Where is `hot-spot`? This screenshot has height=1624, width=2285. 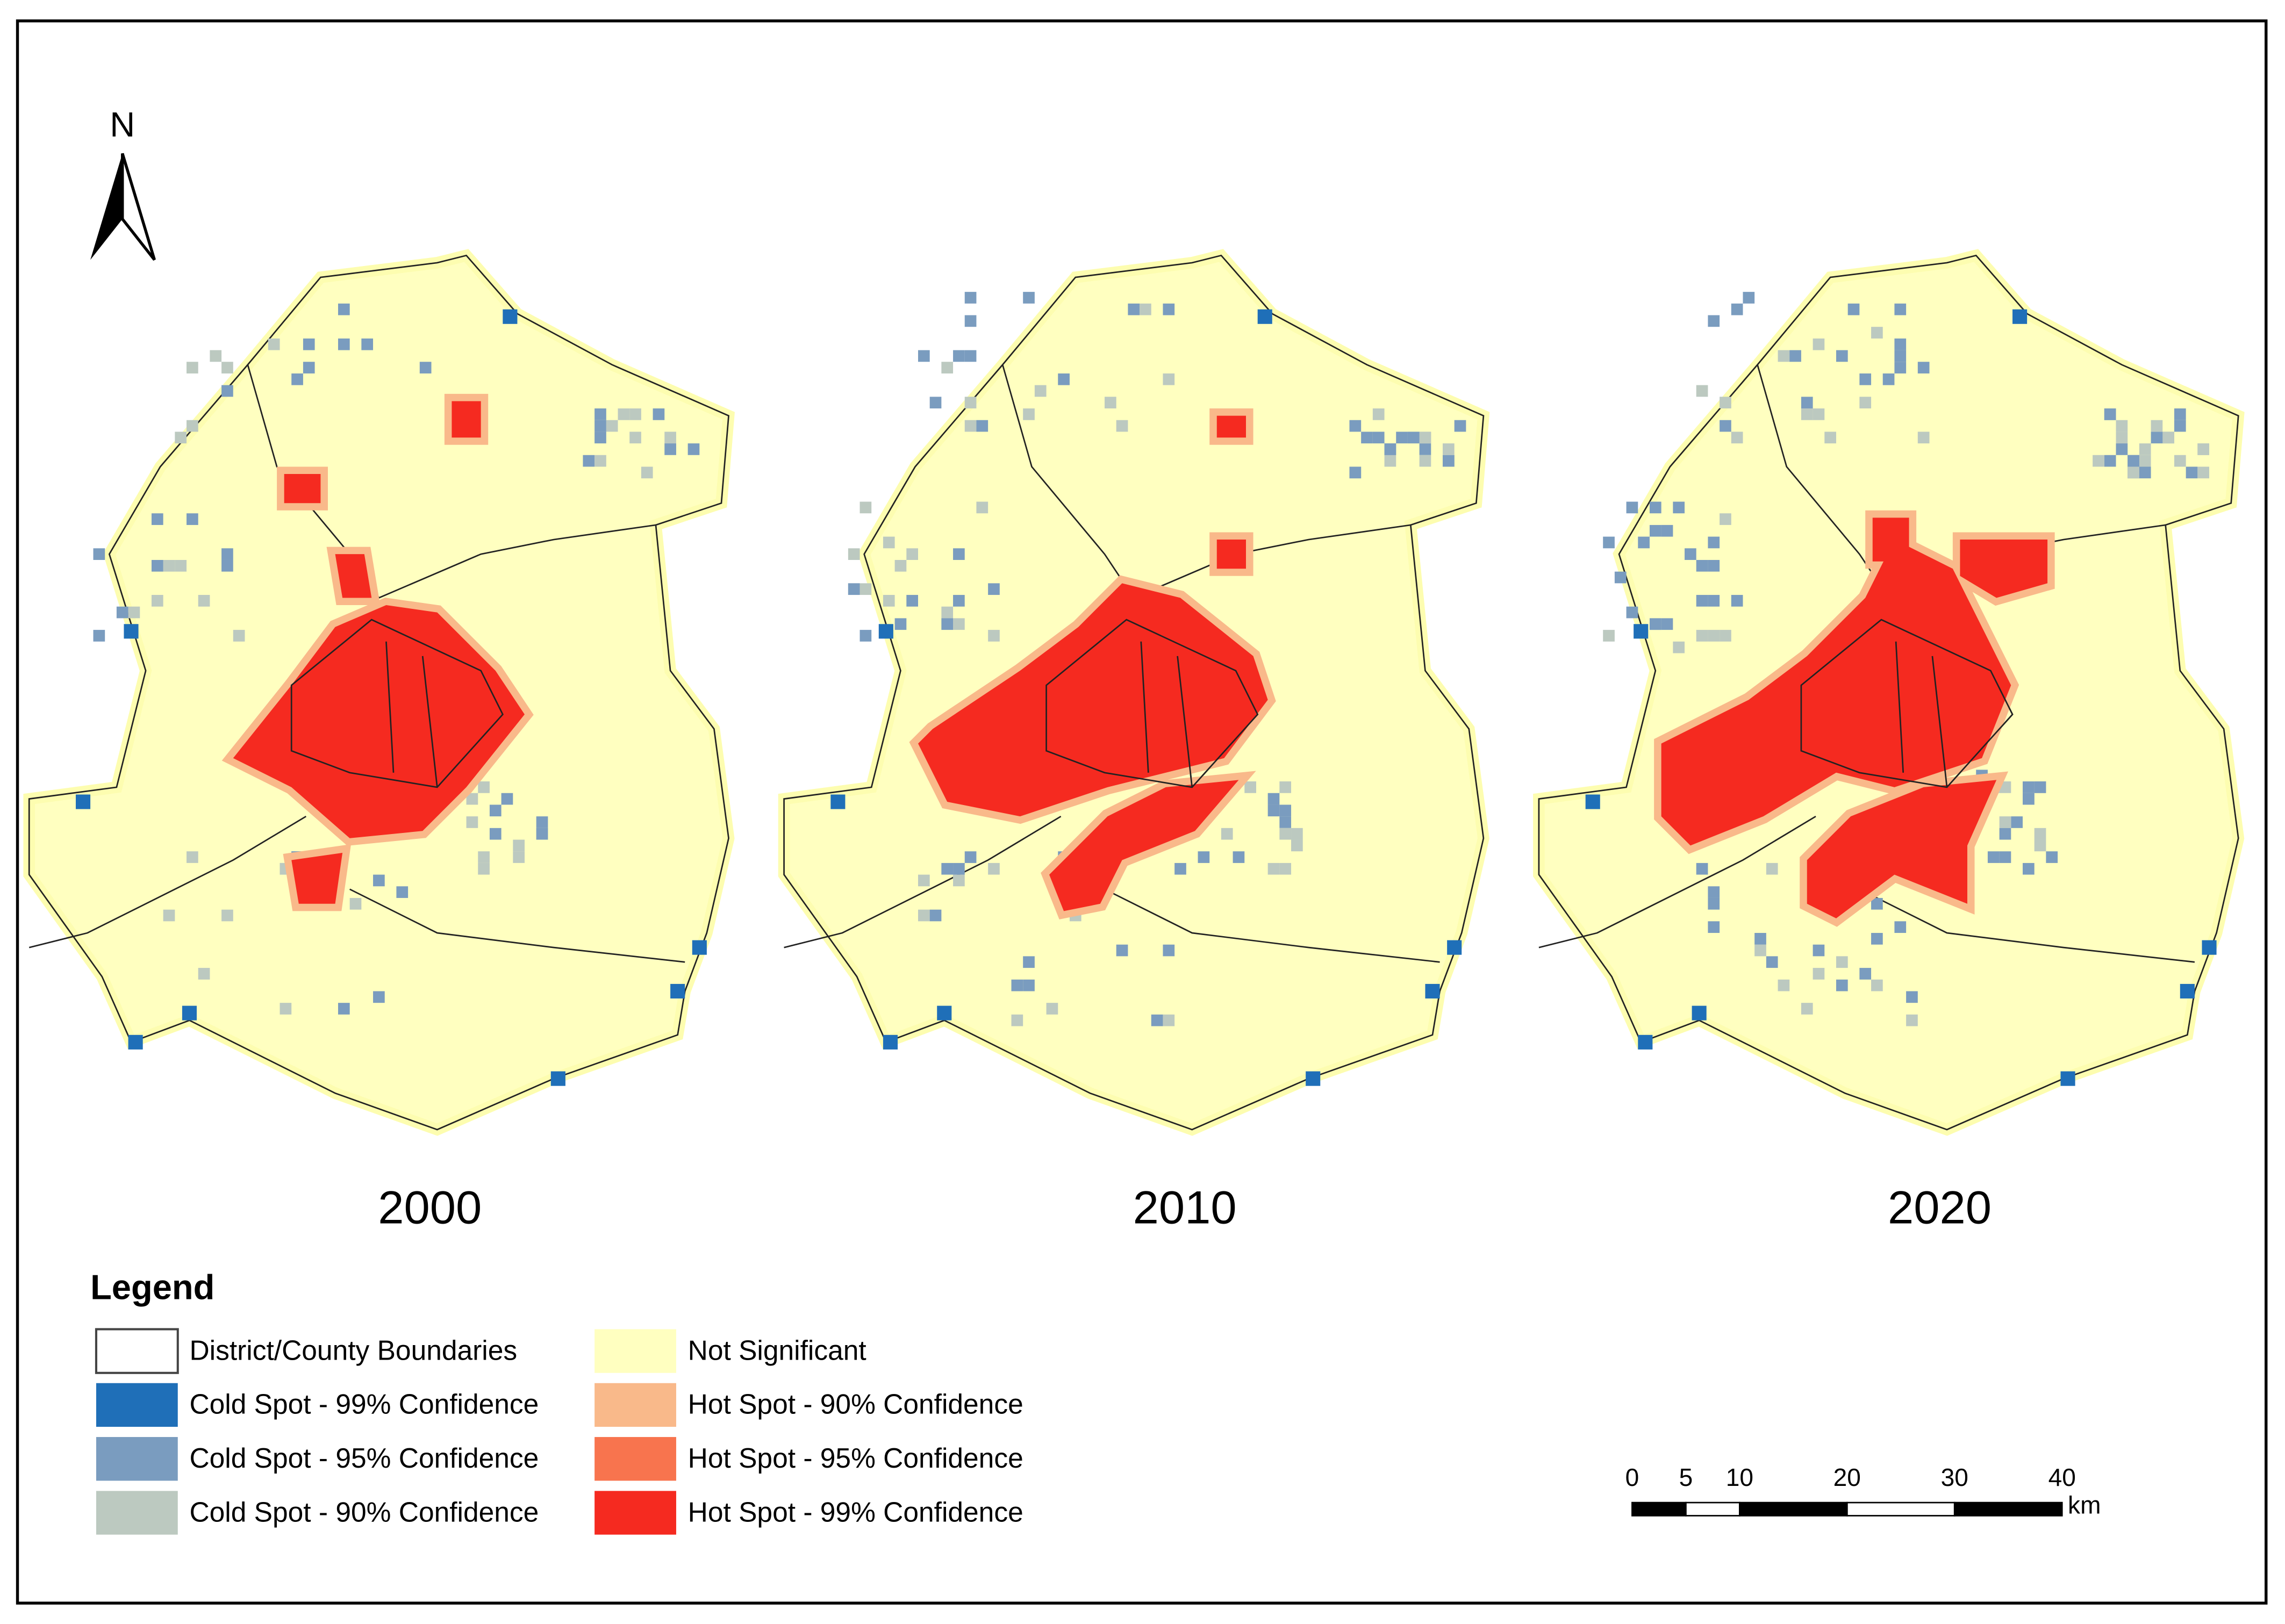
hot-spot is located at coordinates (1093, 663).